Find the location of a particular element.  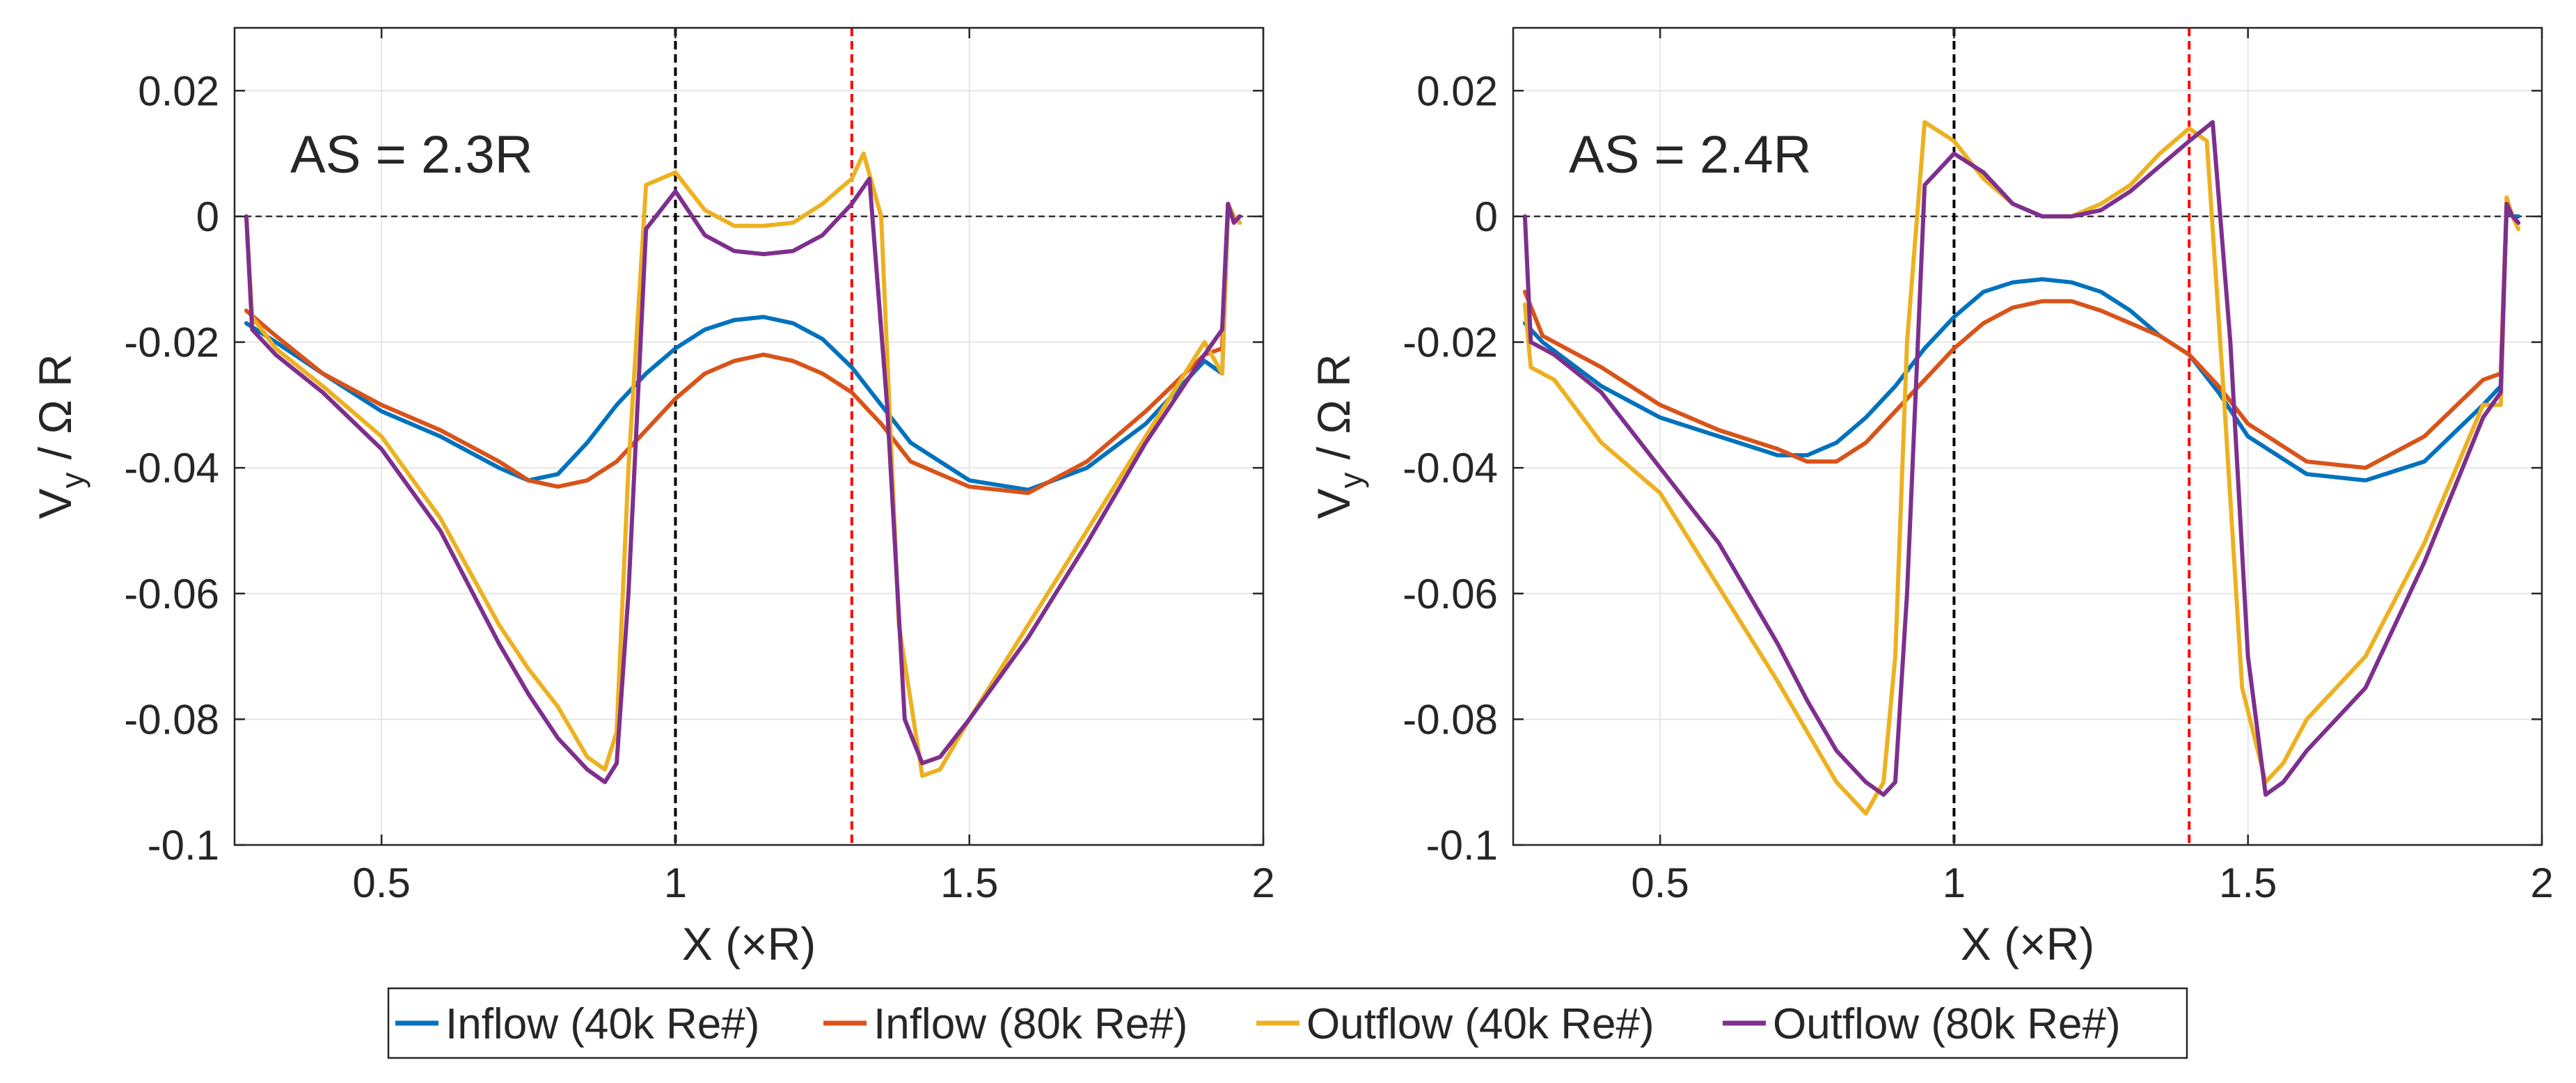

legend-label-inflow-80k-re: Inflow (80k Re#) is located at coordinates (1030, 1024).